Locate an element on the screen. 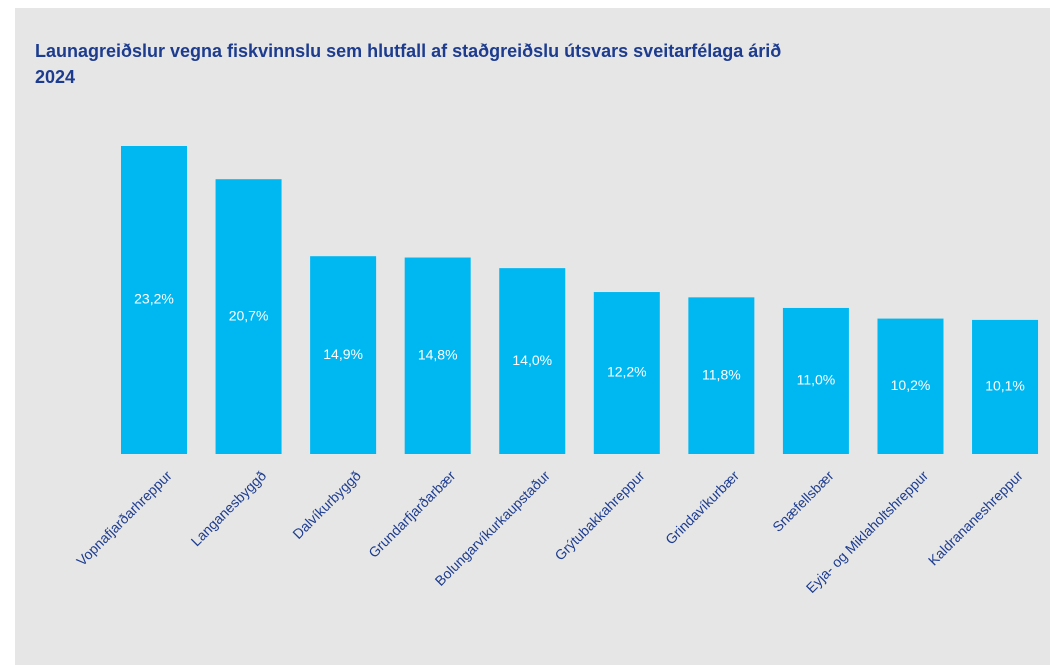 Image resolution: width=1050 pixels, height=665 pixels. data-label: 11,8% is located at coordinates (721, 374).